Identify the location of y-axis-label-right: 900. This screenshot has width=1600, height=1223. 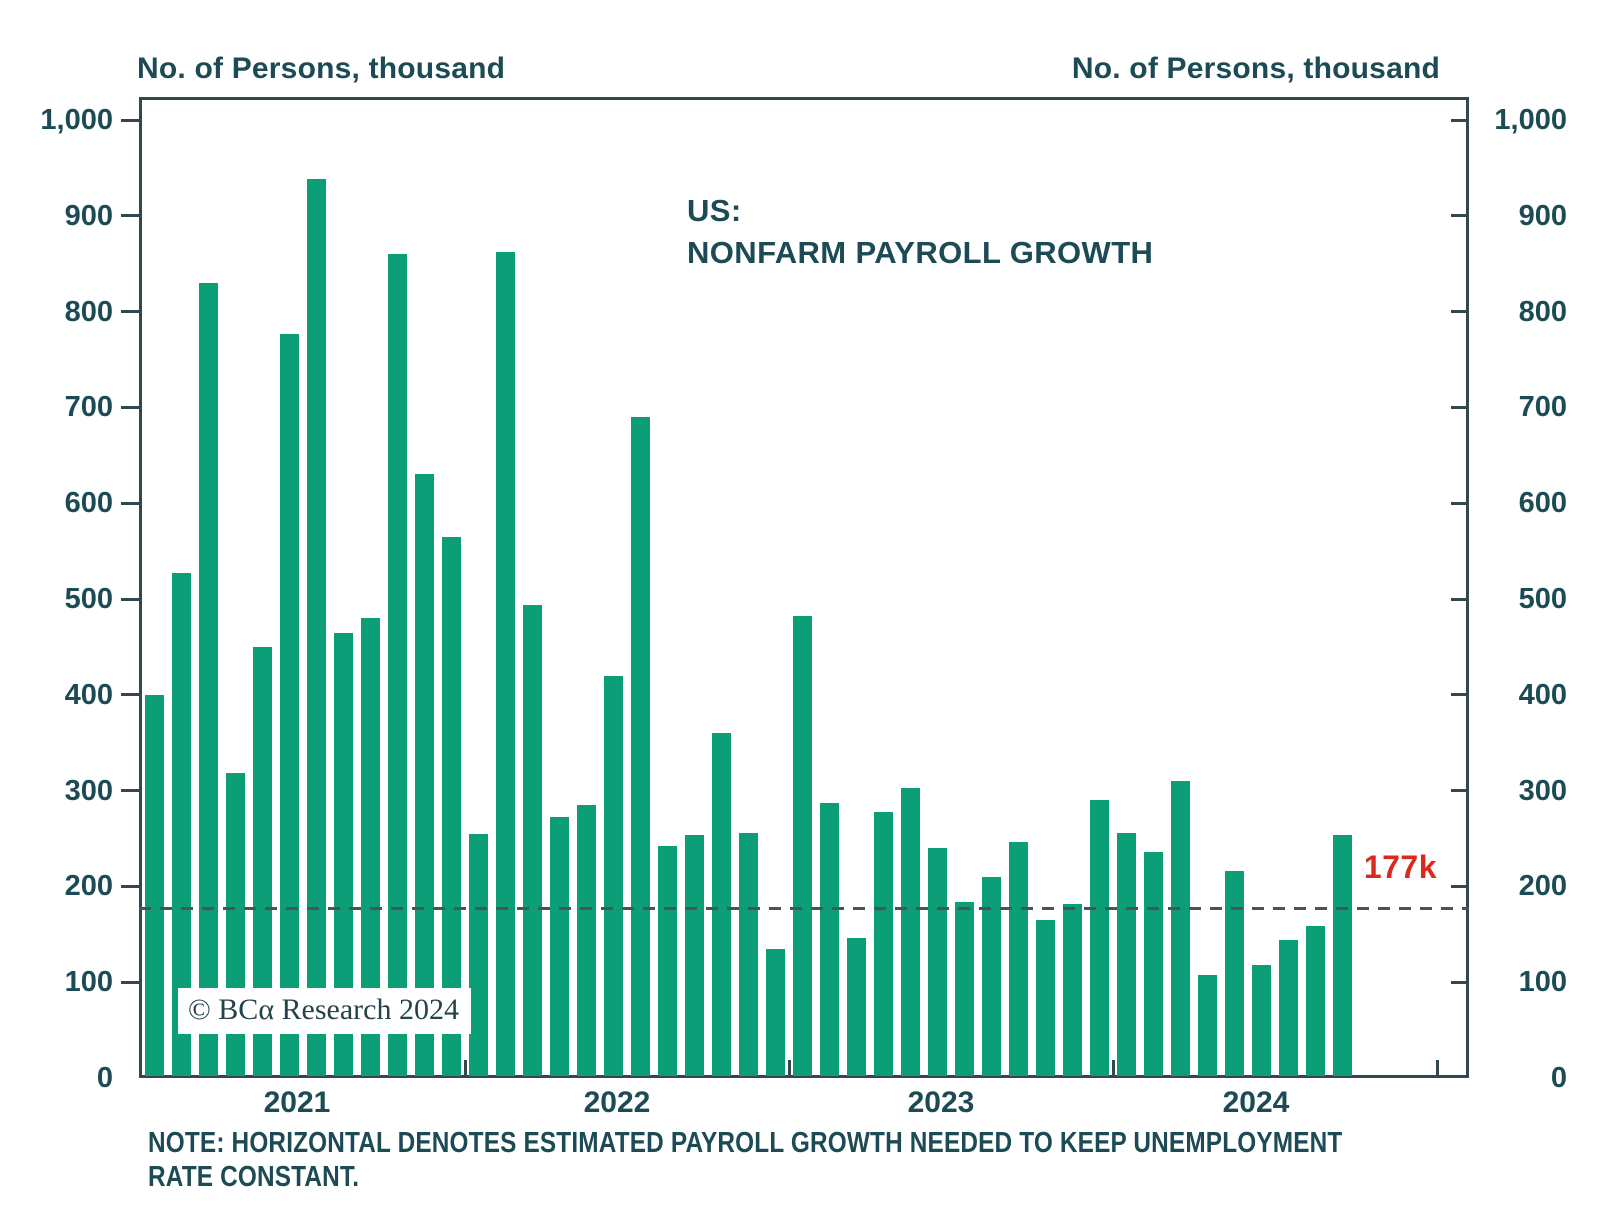
(1542, 215).